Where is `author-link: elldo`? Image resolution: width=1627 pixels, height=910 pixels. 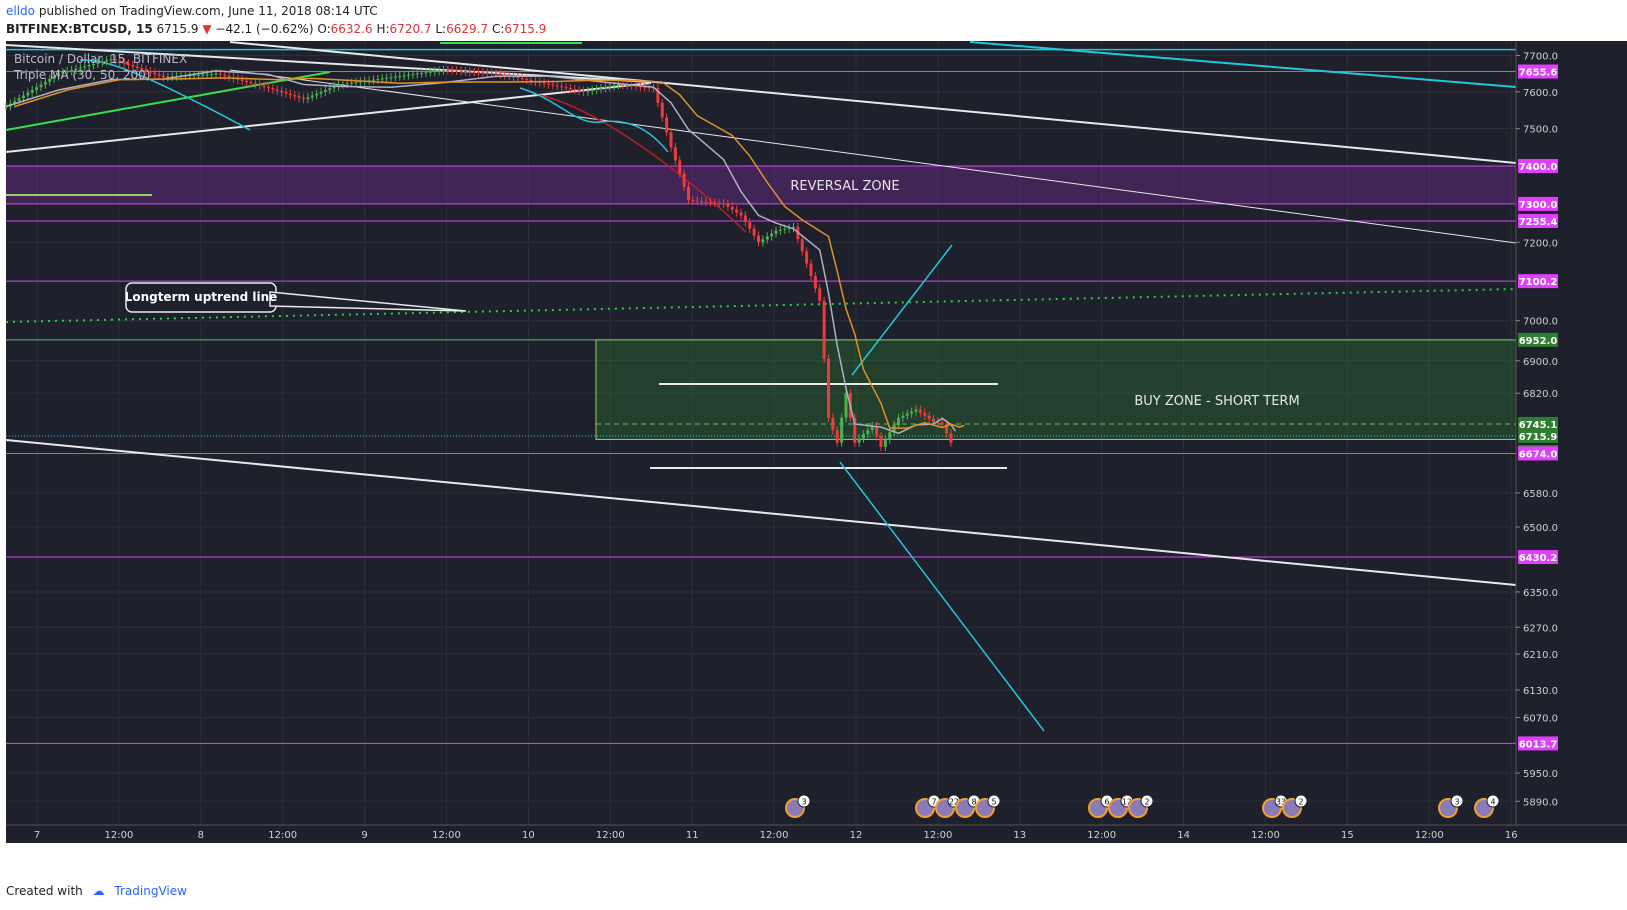
author-link: elldo is located at coordinates (21, 11).